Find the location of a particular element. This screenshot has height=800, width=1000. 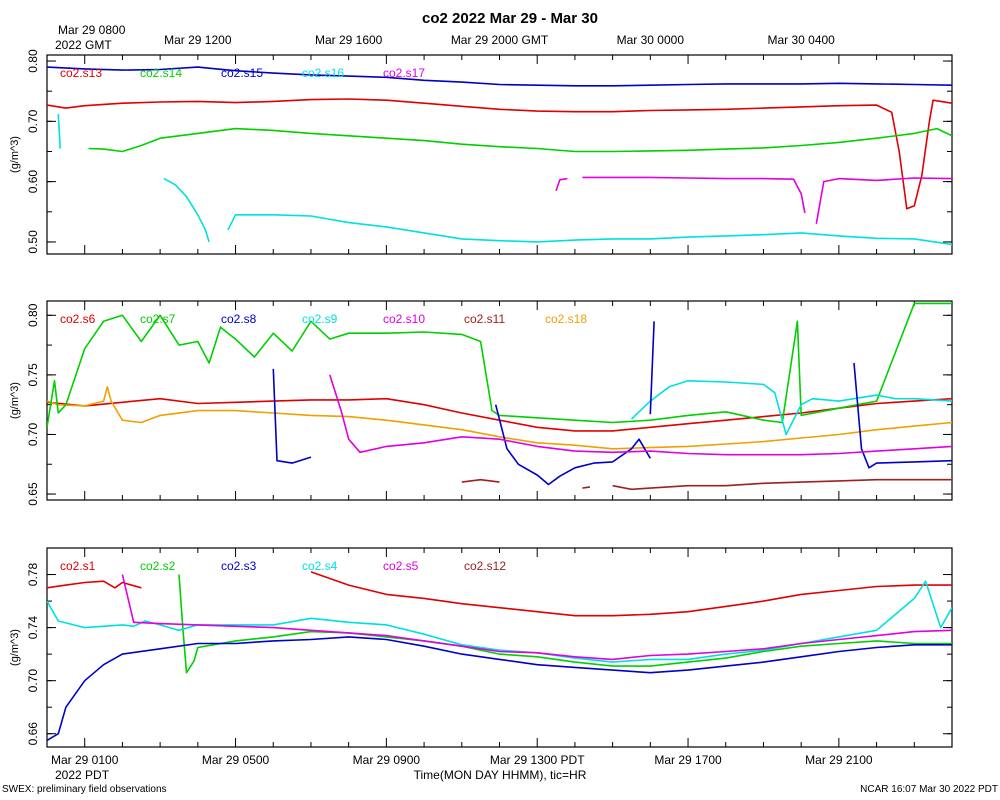

y-tick-label: 0.75 is located at coordinates (33, 375).